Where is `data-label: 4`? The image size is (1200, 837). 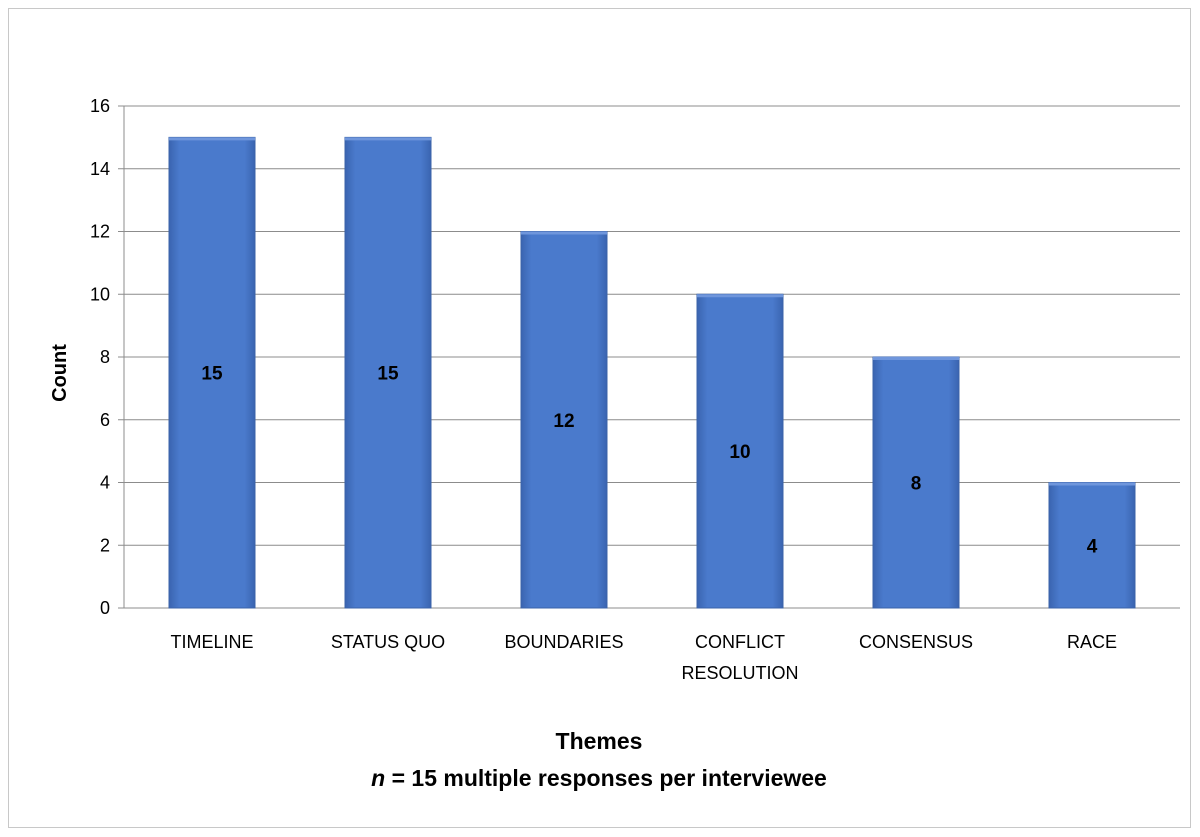
data-label: 4 is located at coordinates (1092, 546).